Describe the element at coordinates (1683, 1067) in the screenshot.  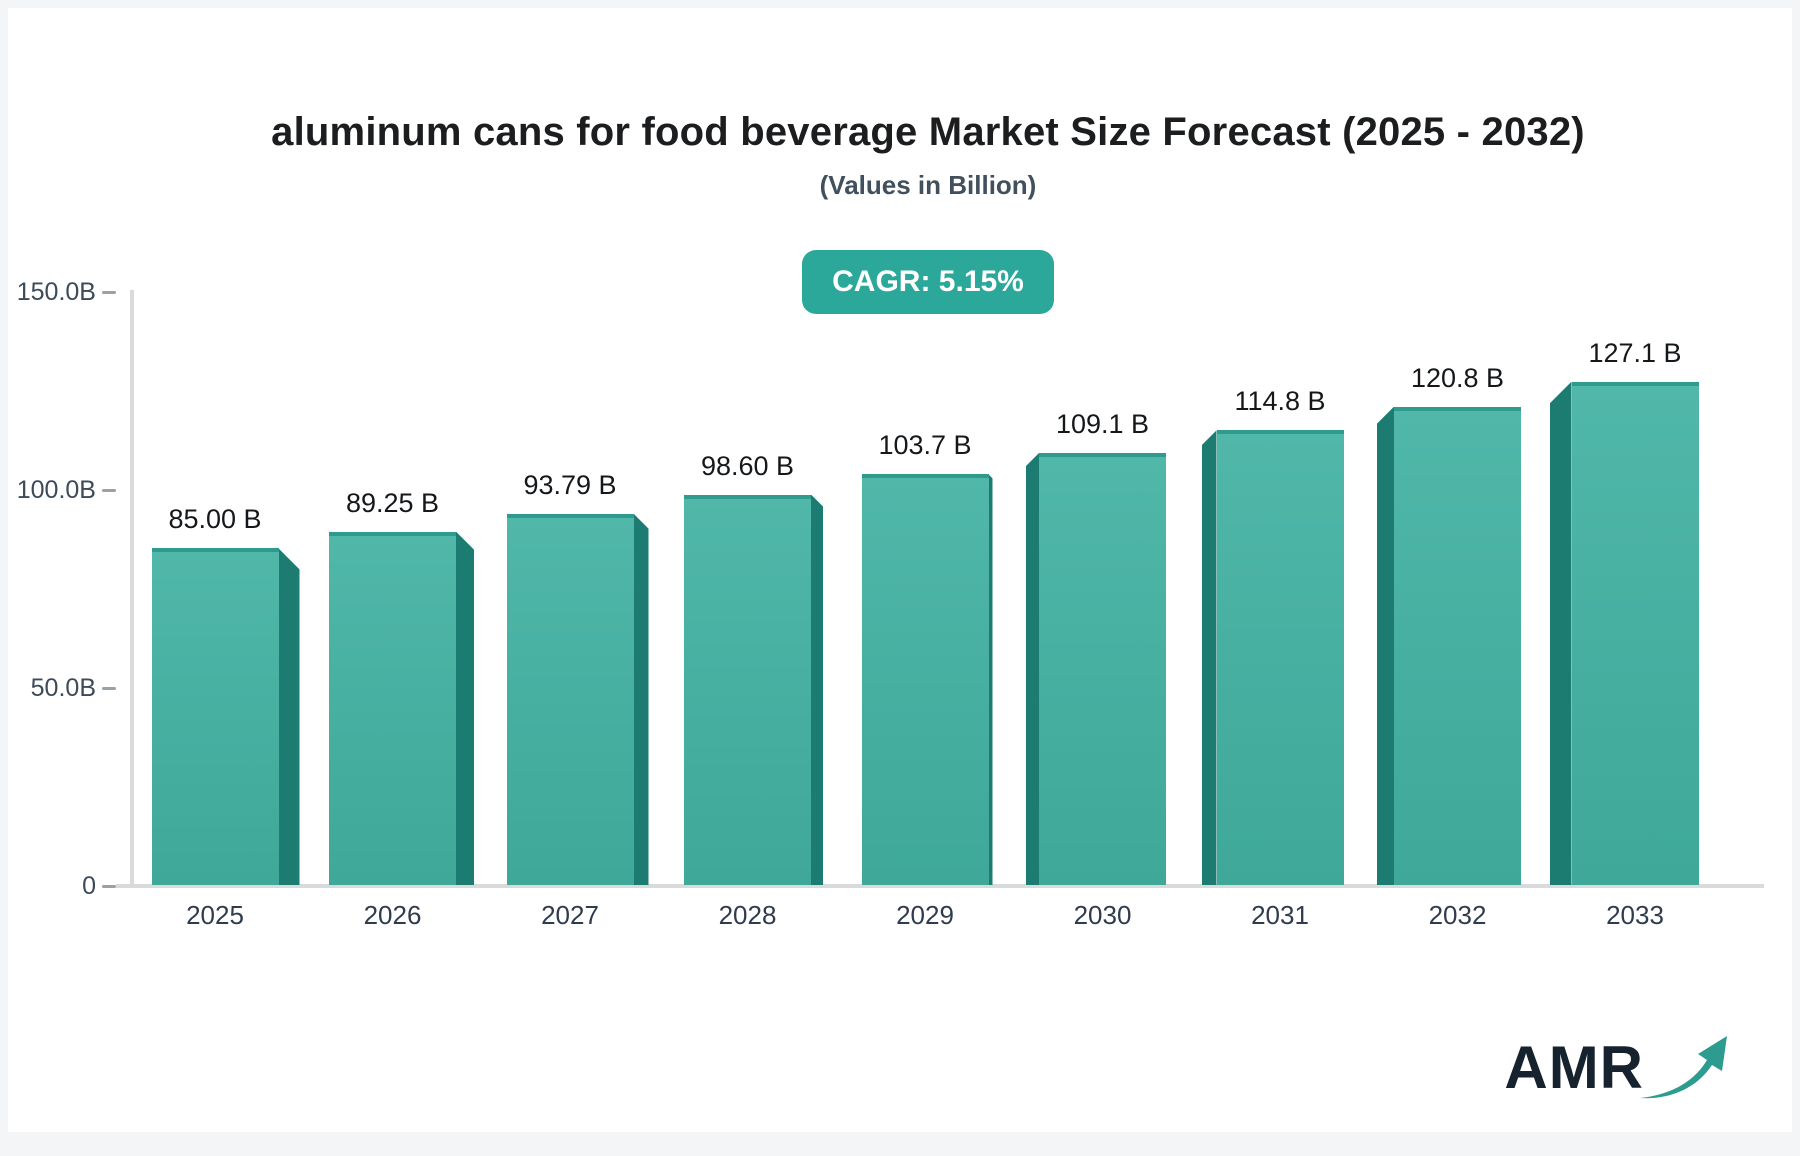
I see `trend-arrow-icon` at that location.